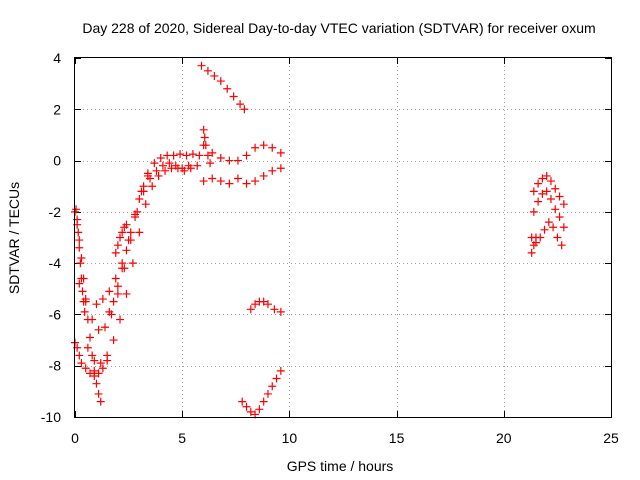  What do you see at coordinates (57, 109) in the screenshot?
I see `y-tick-label: 2` at bounding box center [57, 109].